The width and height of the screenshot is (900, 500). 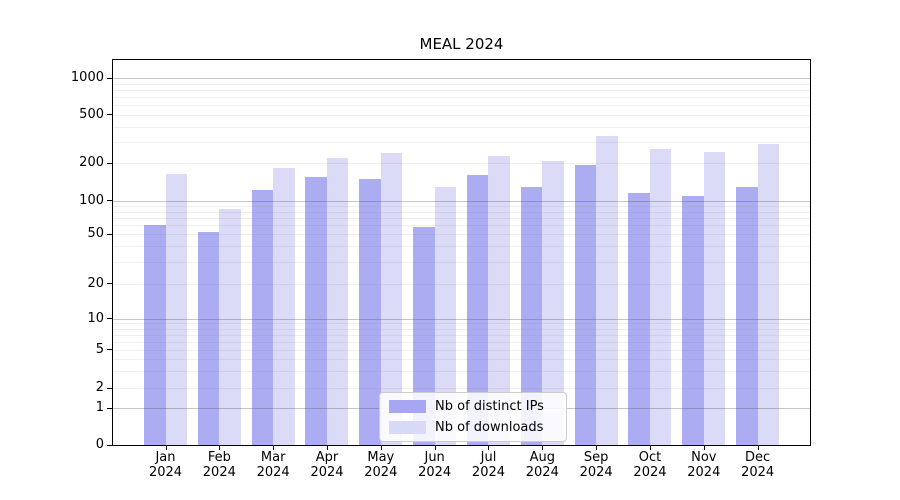 I want to click on x-tick-mark-may, so click(x=381, y=447).